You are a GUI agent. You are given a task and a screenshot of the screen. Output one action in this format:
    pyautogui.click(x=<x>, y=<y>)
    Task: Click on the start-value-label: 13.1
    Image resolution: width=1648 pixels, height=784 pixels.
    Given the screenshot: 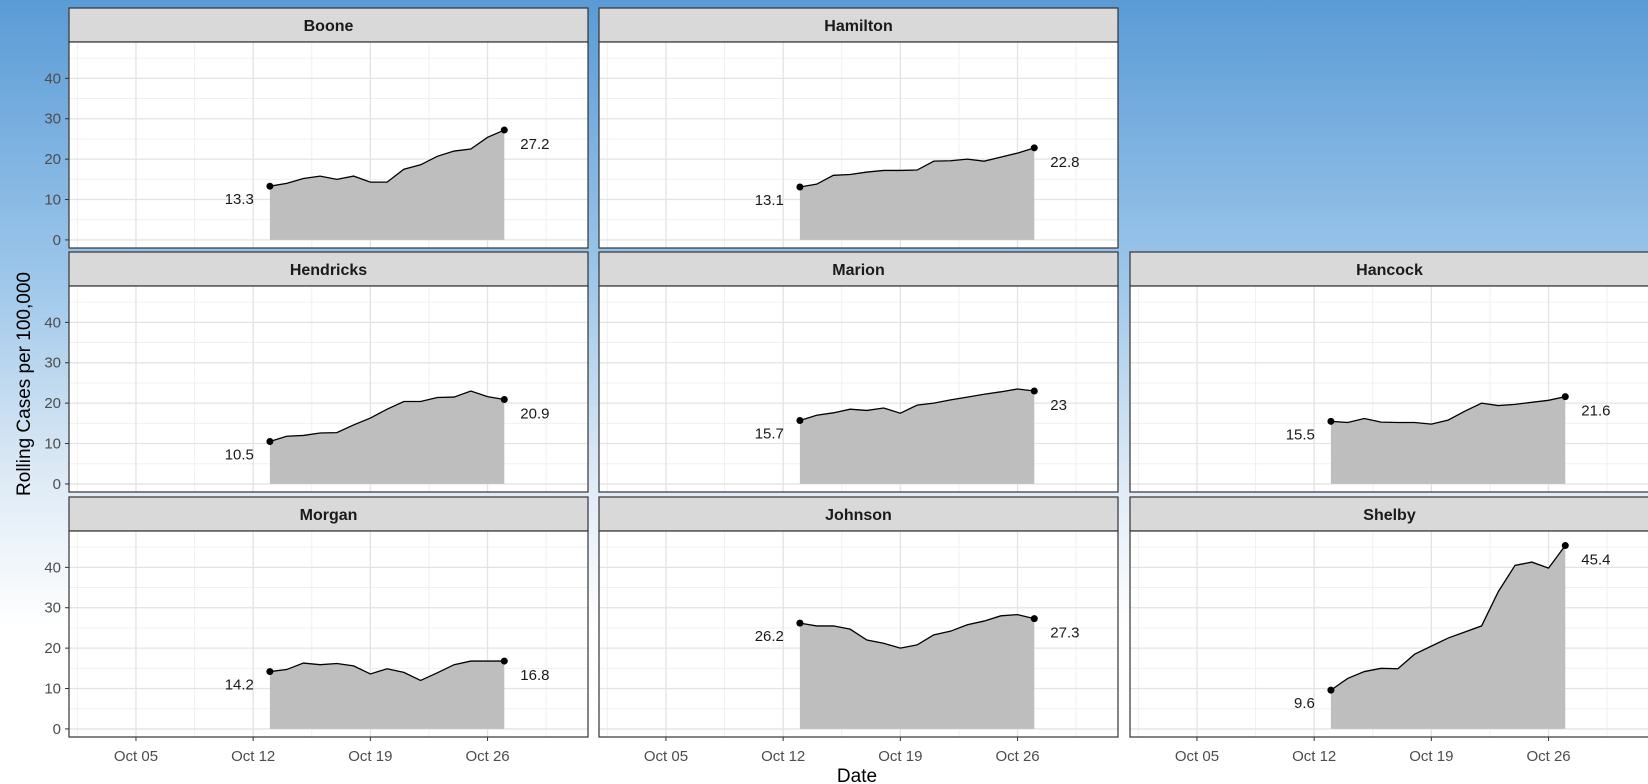 What is the action you would take?
    pyautogui.click(x=769, y=200)
    